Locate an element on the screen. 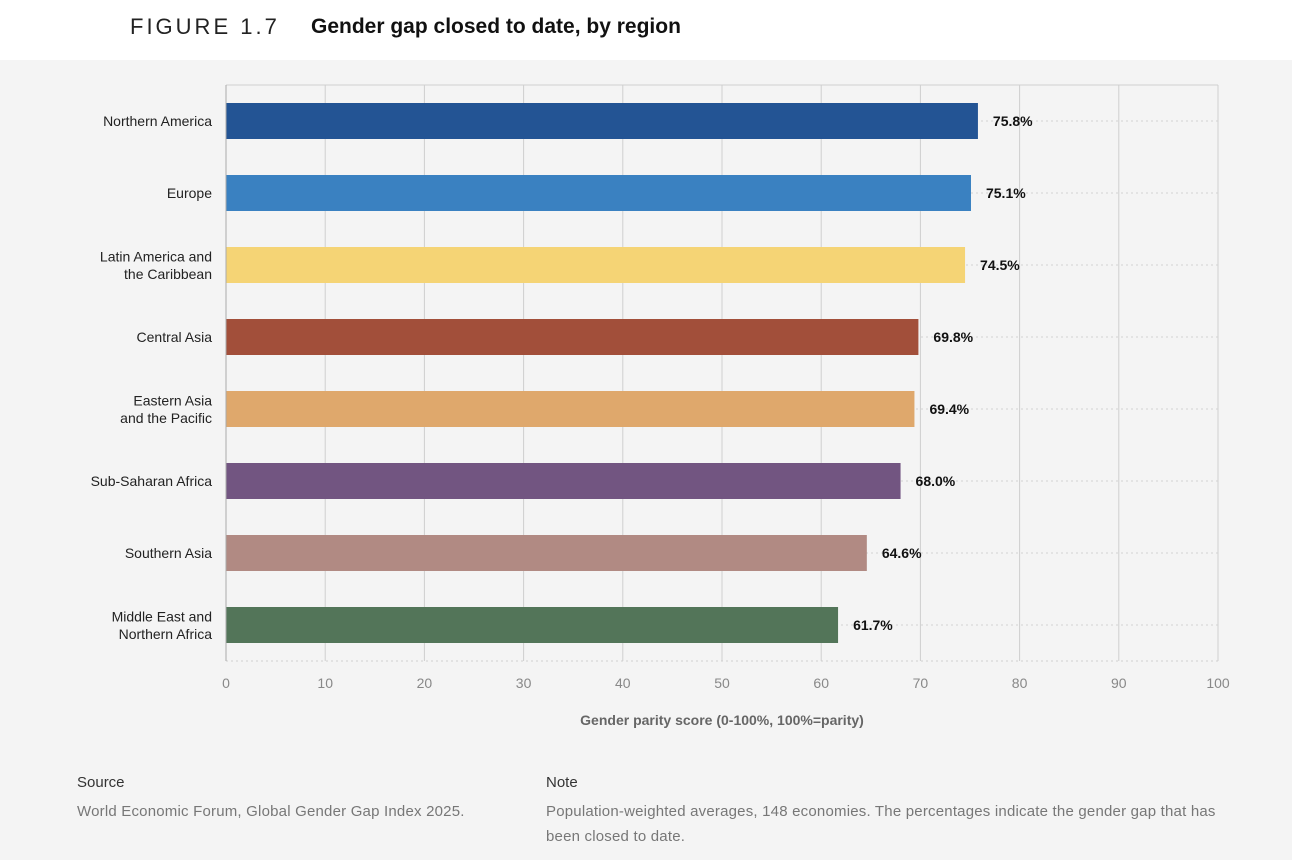 The height and width of the screenshot is (860, 1292). source-heading: Source is located at coordinates (101, 782).